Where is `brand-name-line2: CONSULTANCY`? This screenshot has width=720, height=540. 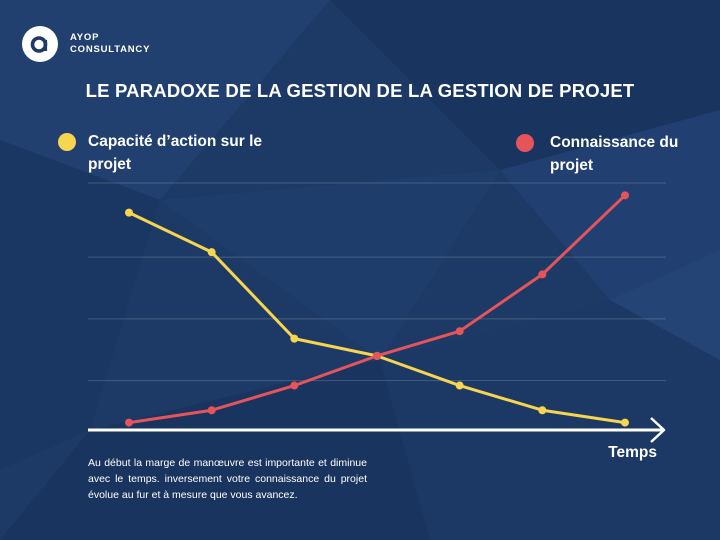
brand-name-line2: CONSULTANCY is located at coordinates (110, 49).